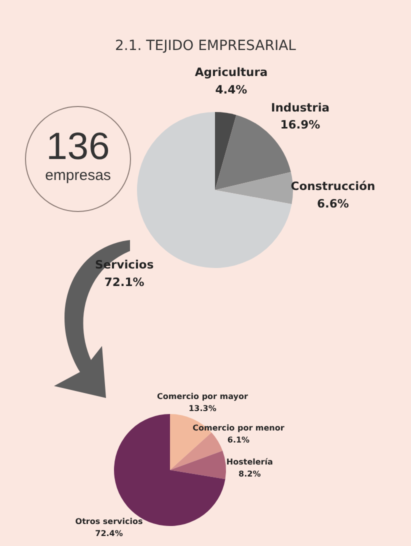  Describe the element at coordinates (238, 440) in the screenshot. I see `data-label: 6.1%` at that location.